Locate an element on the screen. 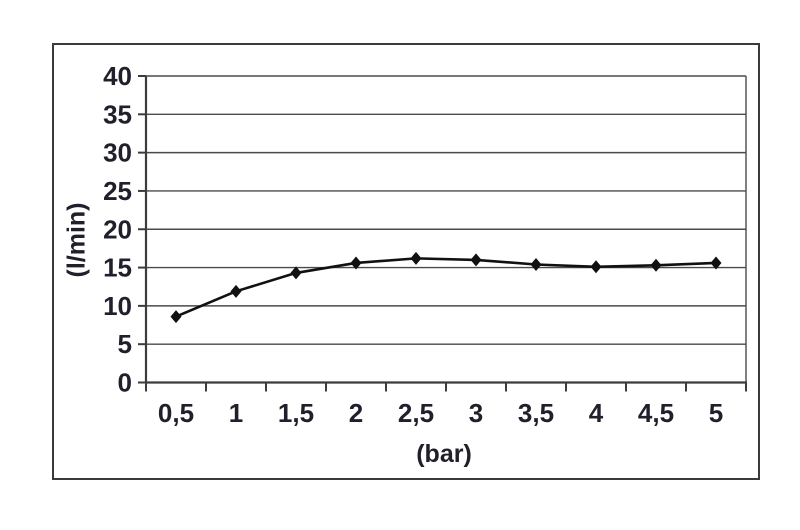 The image size is (800, 530). x-tick-label: 3 is located at coordinates (476, 413).